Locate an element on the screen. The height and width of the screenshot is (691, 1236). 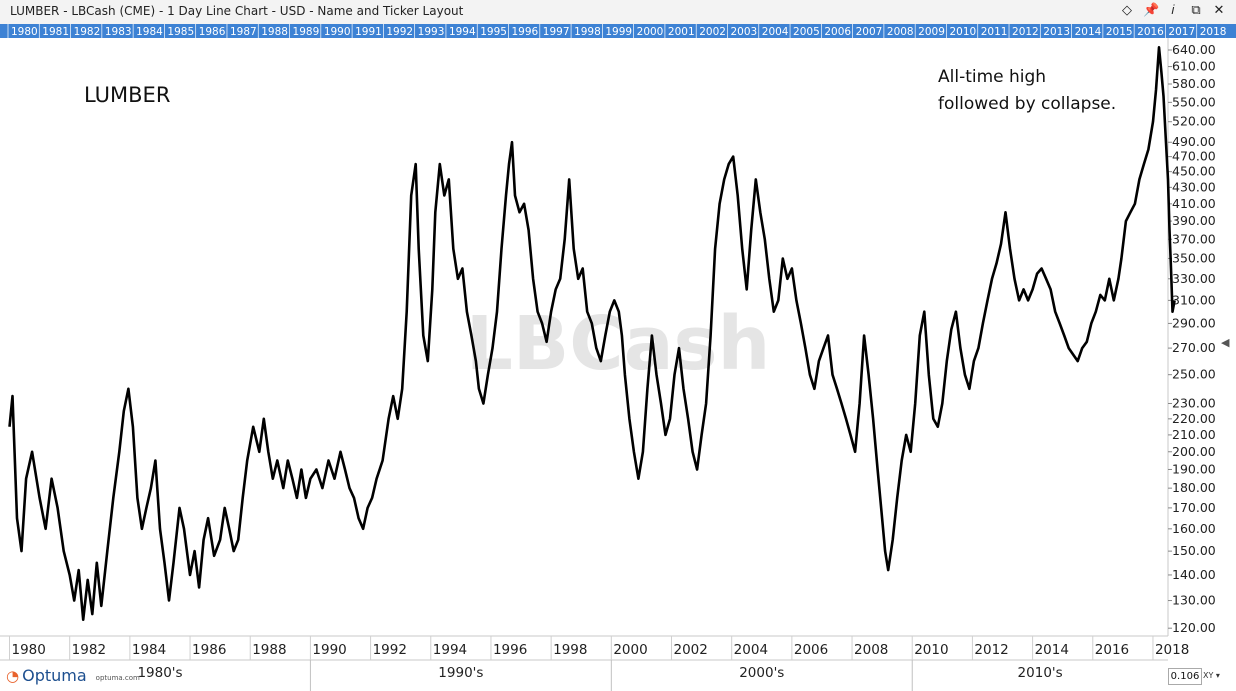
year-band-label: 1989 is located at coordinates (306, 32).